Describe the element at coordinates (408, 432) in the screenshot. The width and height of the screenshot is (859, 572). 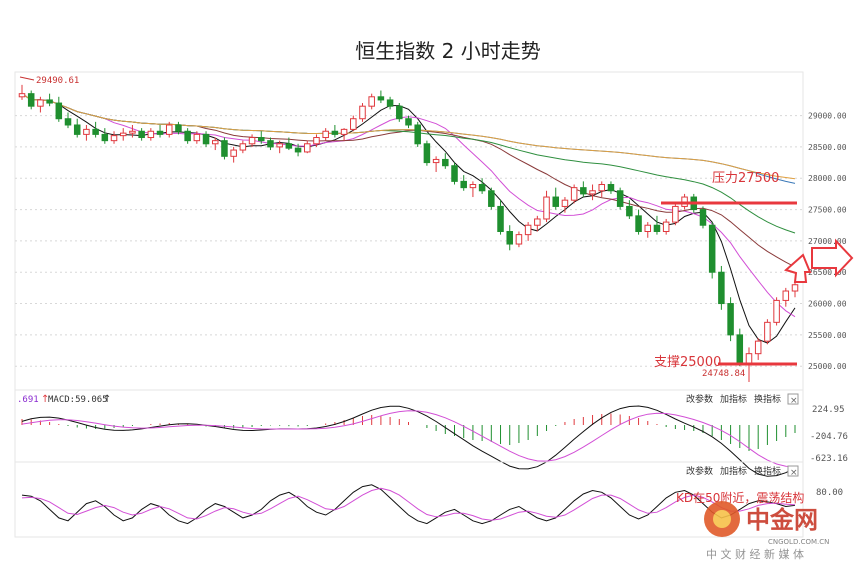
I see `macd-histogram` at that location.